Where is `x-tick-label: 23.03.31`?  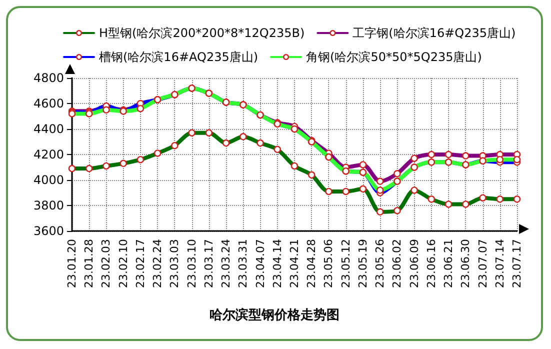 x-tick-label: 23.03.31 is located at coordinates (243, 263).